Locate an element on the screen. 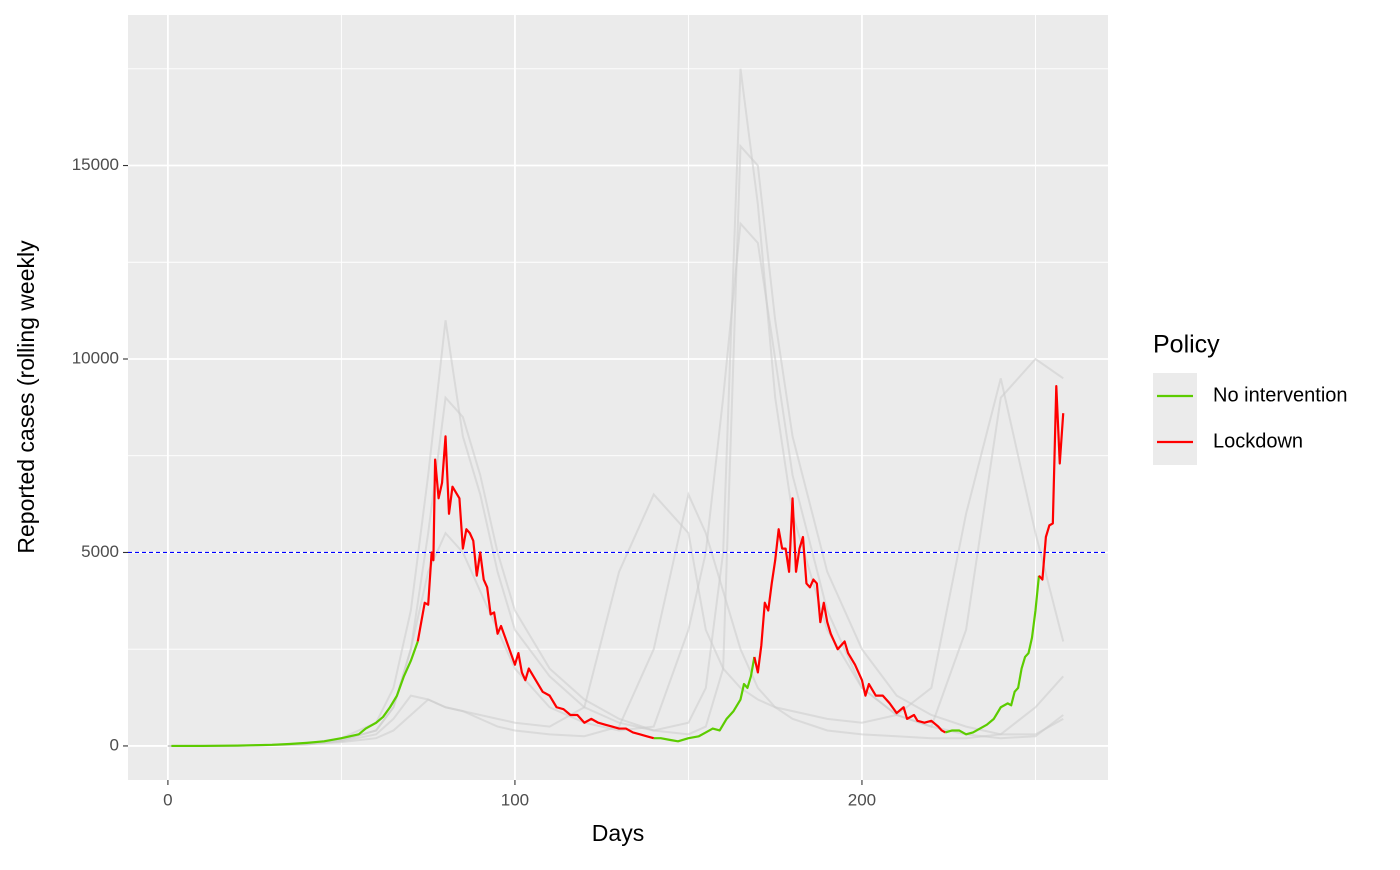  legend-title: Policy is located at coordinates (1186, 345).